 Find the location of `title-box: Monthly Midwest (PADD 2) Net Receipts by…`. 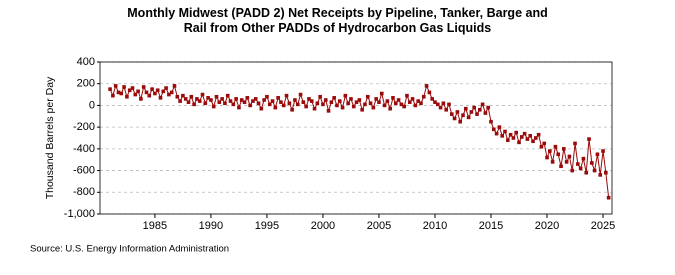

title-box: Monthly Midwest (PADD 2) Net Receipts by… is located at coordinates (337, 21).